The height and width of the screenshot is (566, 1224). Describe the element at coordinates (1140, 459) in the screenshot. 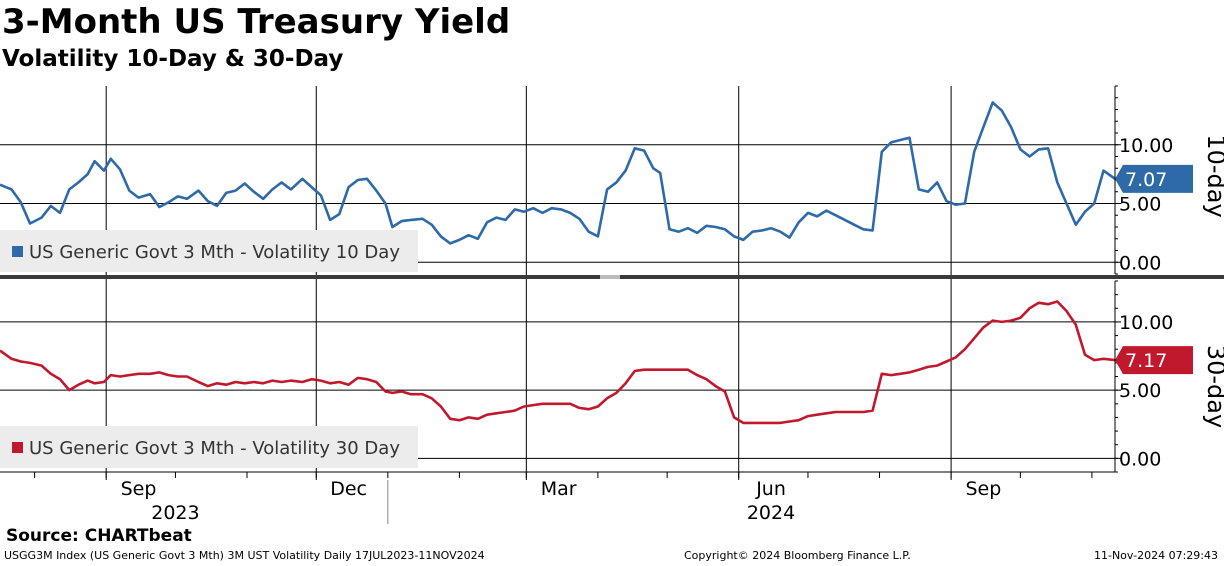

I see `y-tick-label-2-1: 0.00` at that location.